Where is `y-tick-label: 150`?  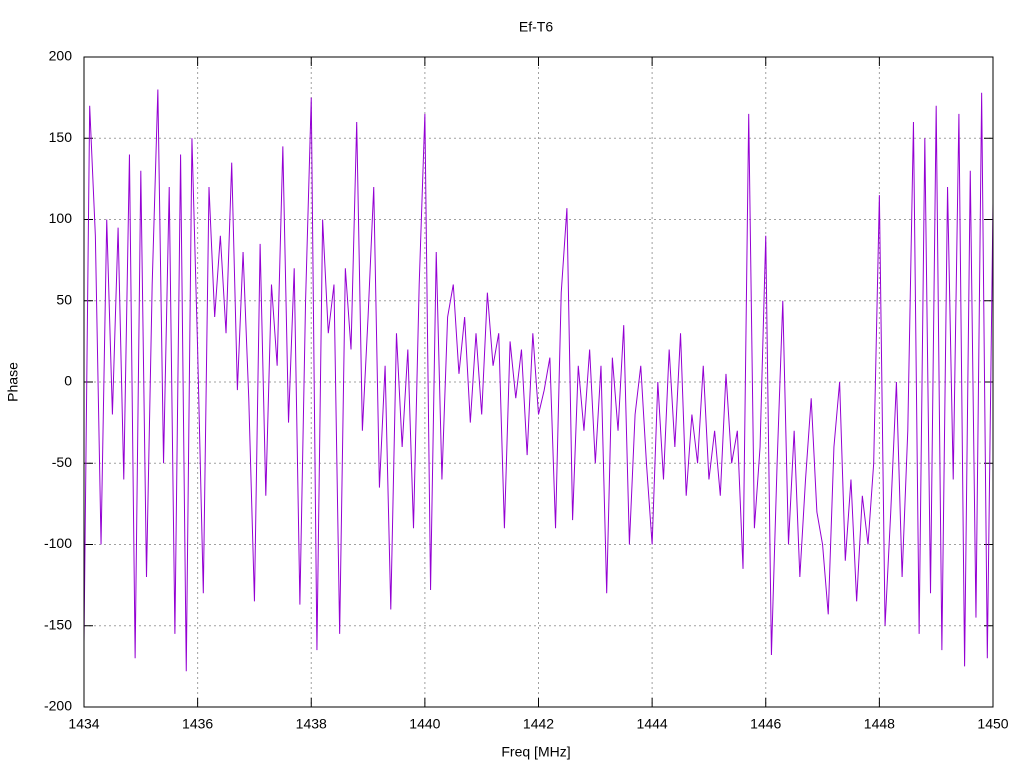 y-tick-label: 150 is located at coordinates (61, 137).